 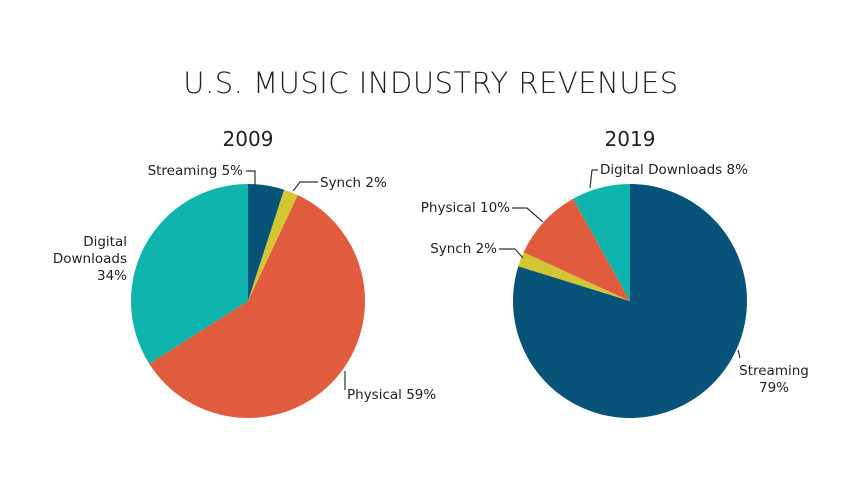 I want to click on chart-year-title: 2019, so click(x=630, y=139).